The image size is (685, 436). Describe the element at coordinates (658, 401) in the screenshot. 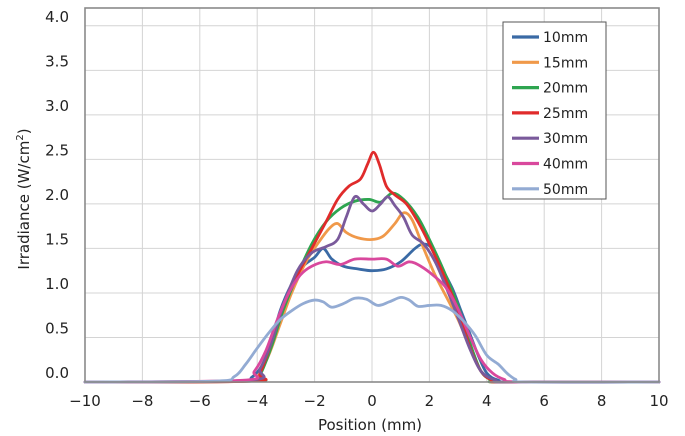

I see `x-tick-label: 10` at that location.